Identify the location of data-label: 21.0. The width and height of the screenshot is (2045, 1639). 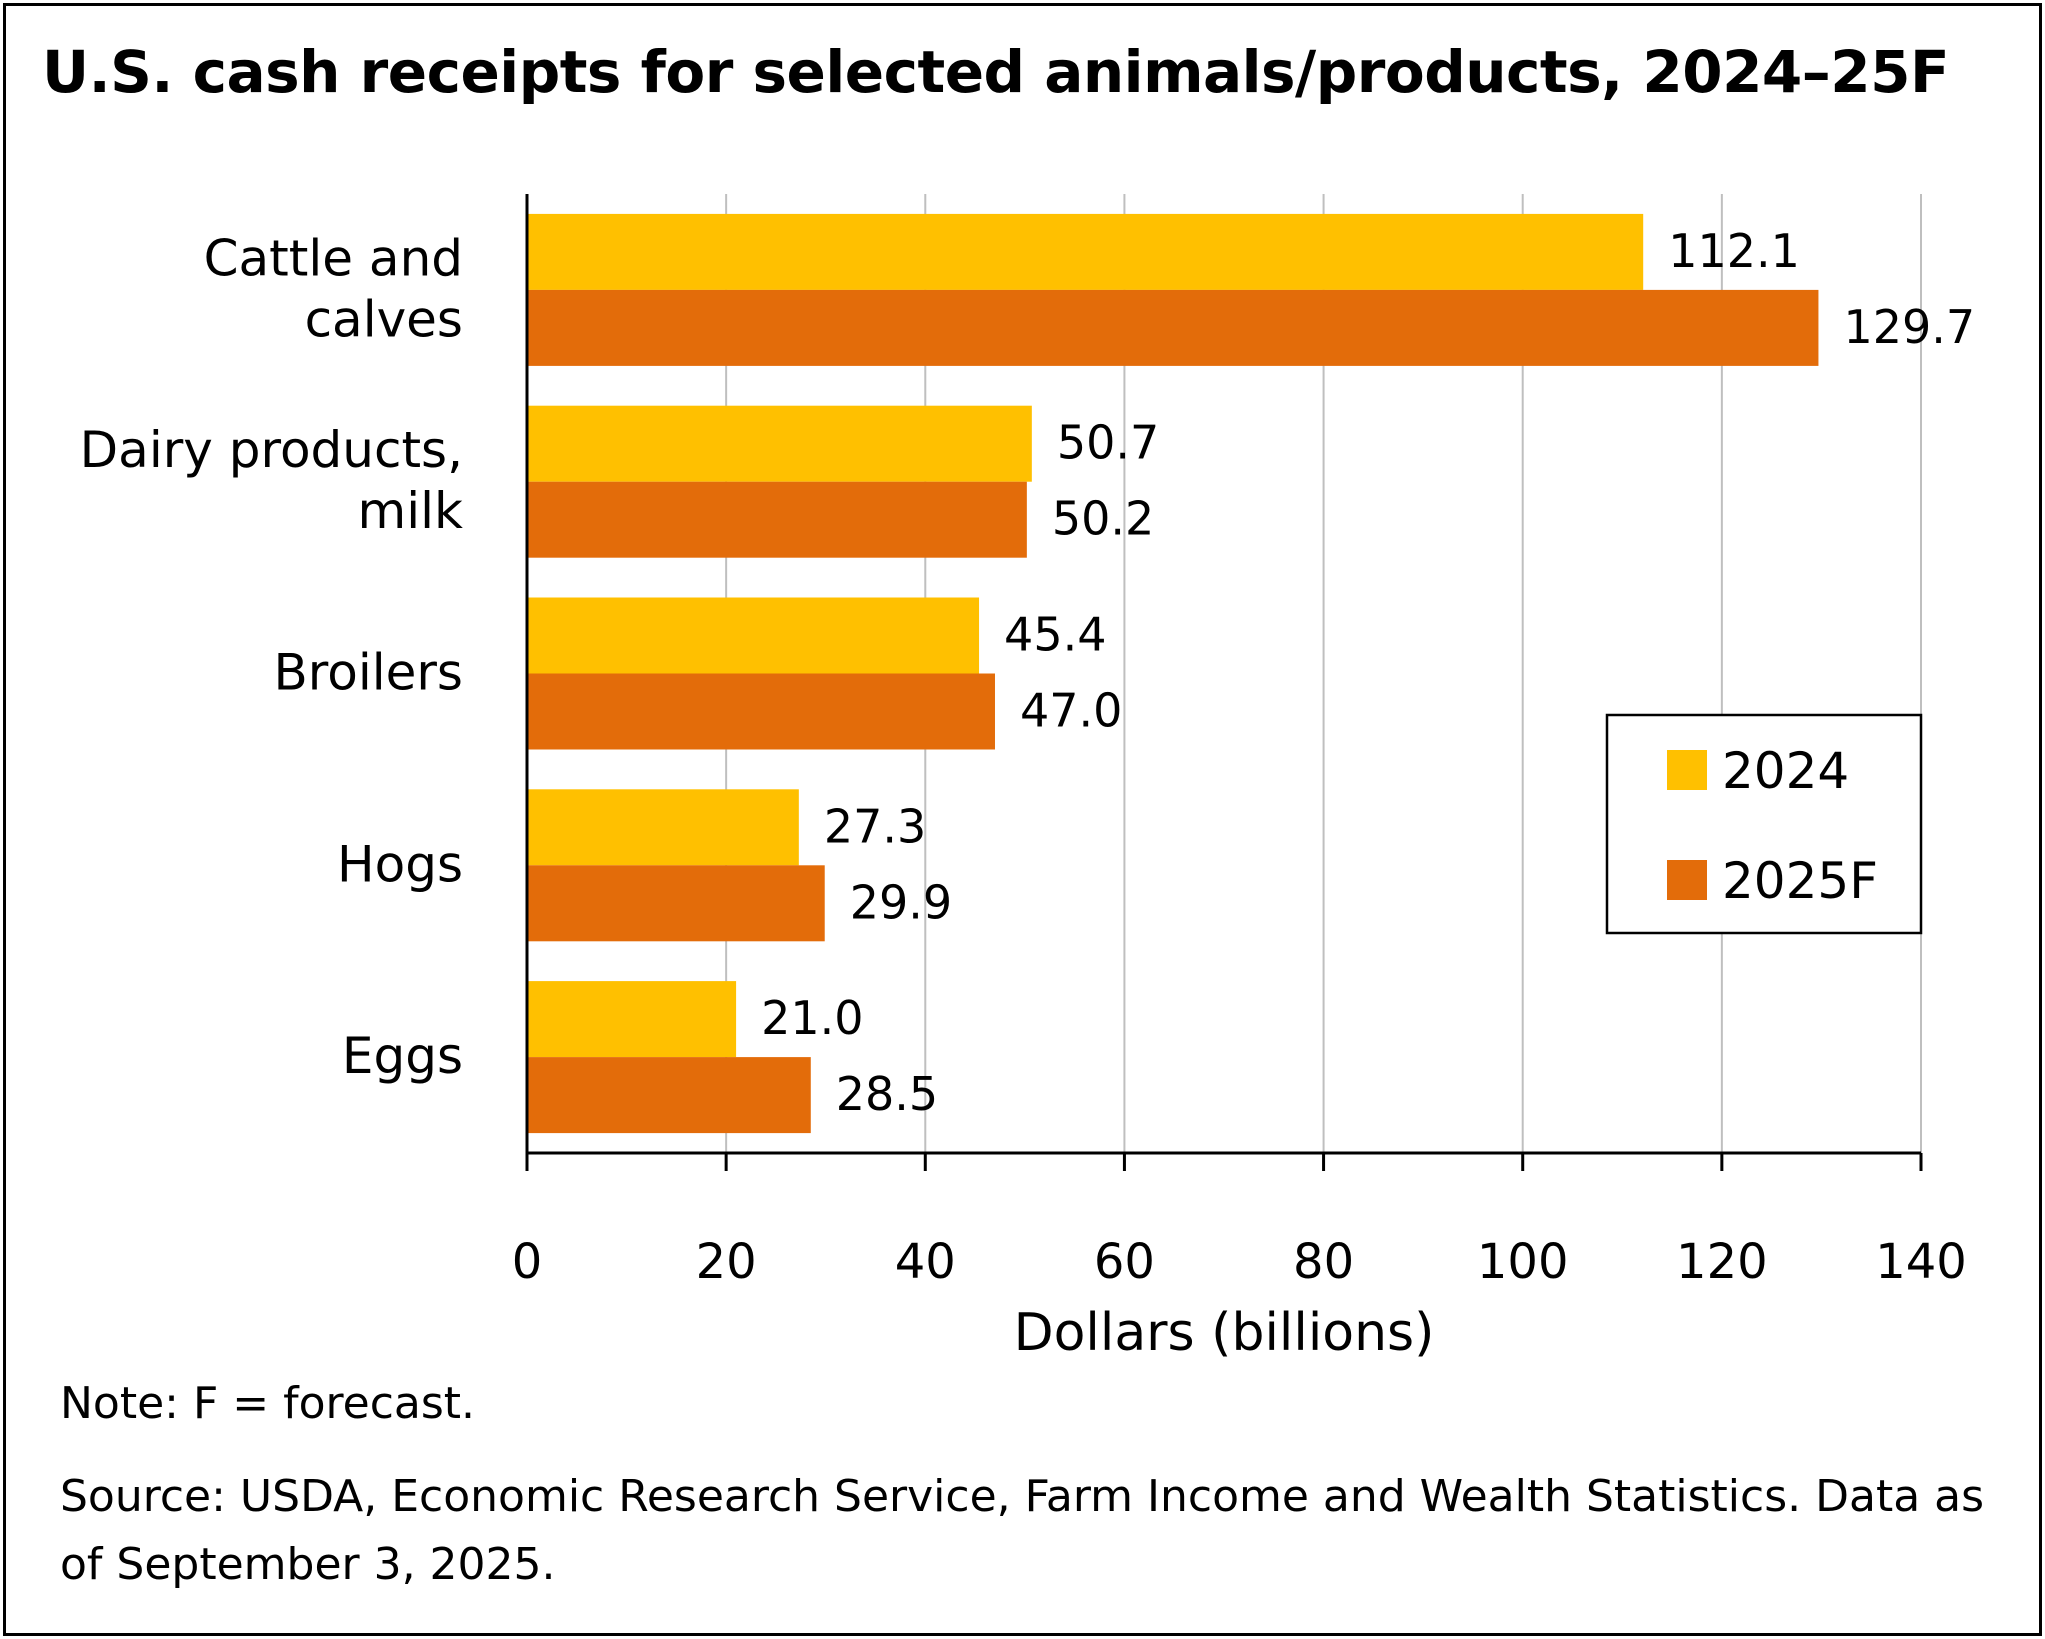
(812, 1018).